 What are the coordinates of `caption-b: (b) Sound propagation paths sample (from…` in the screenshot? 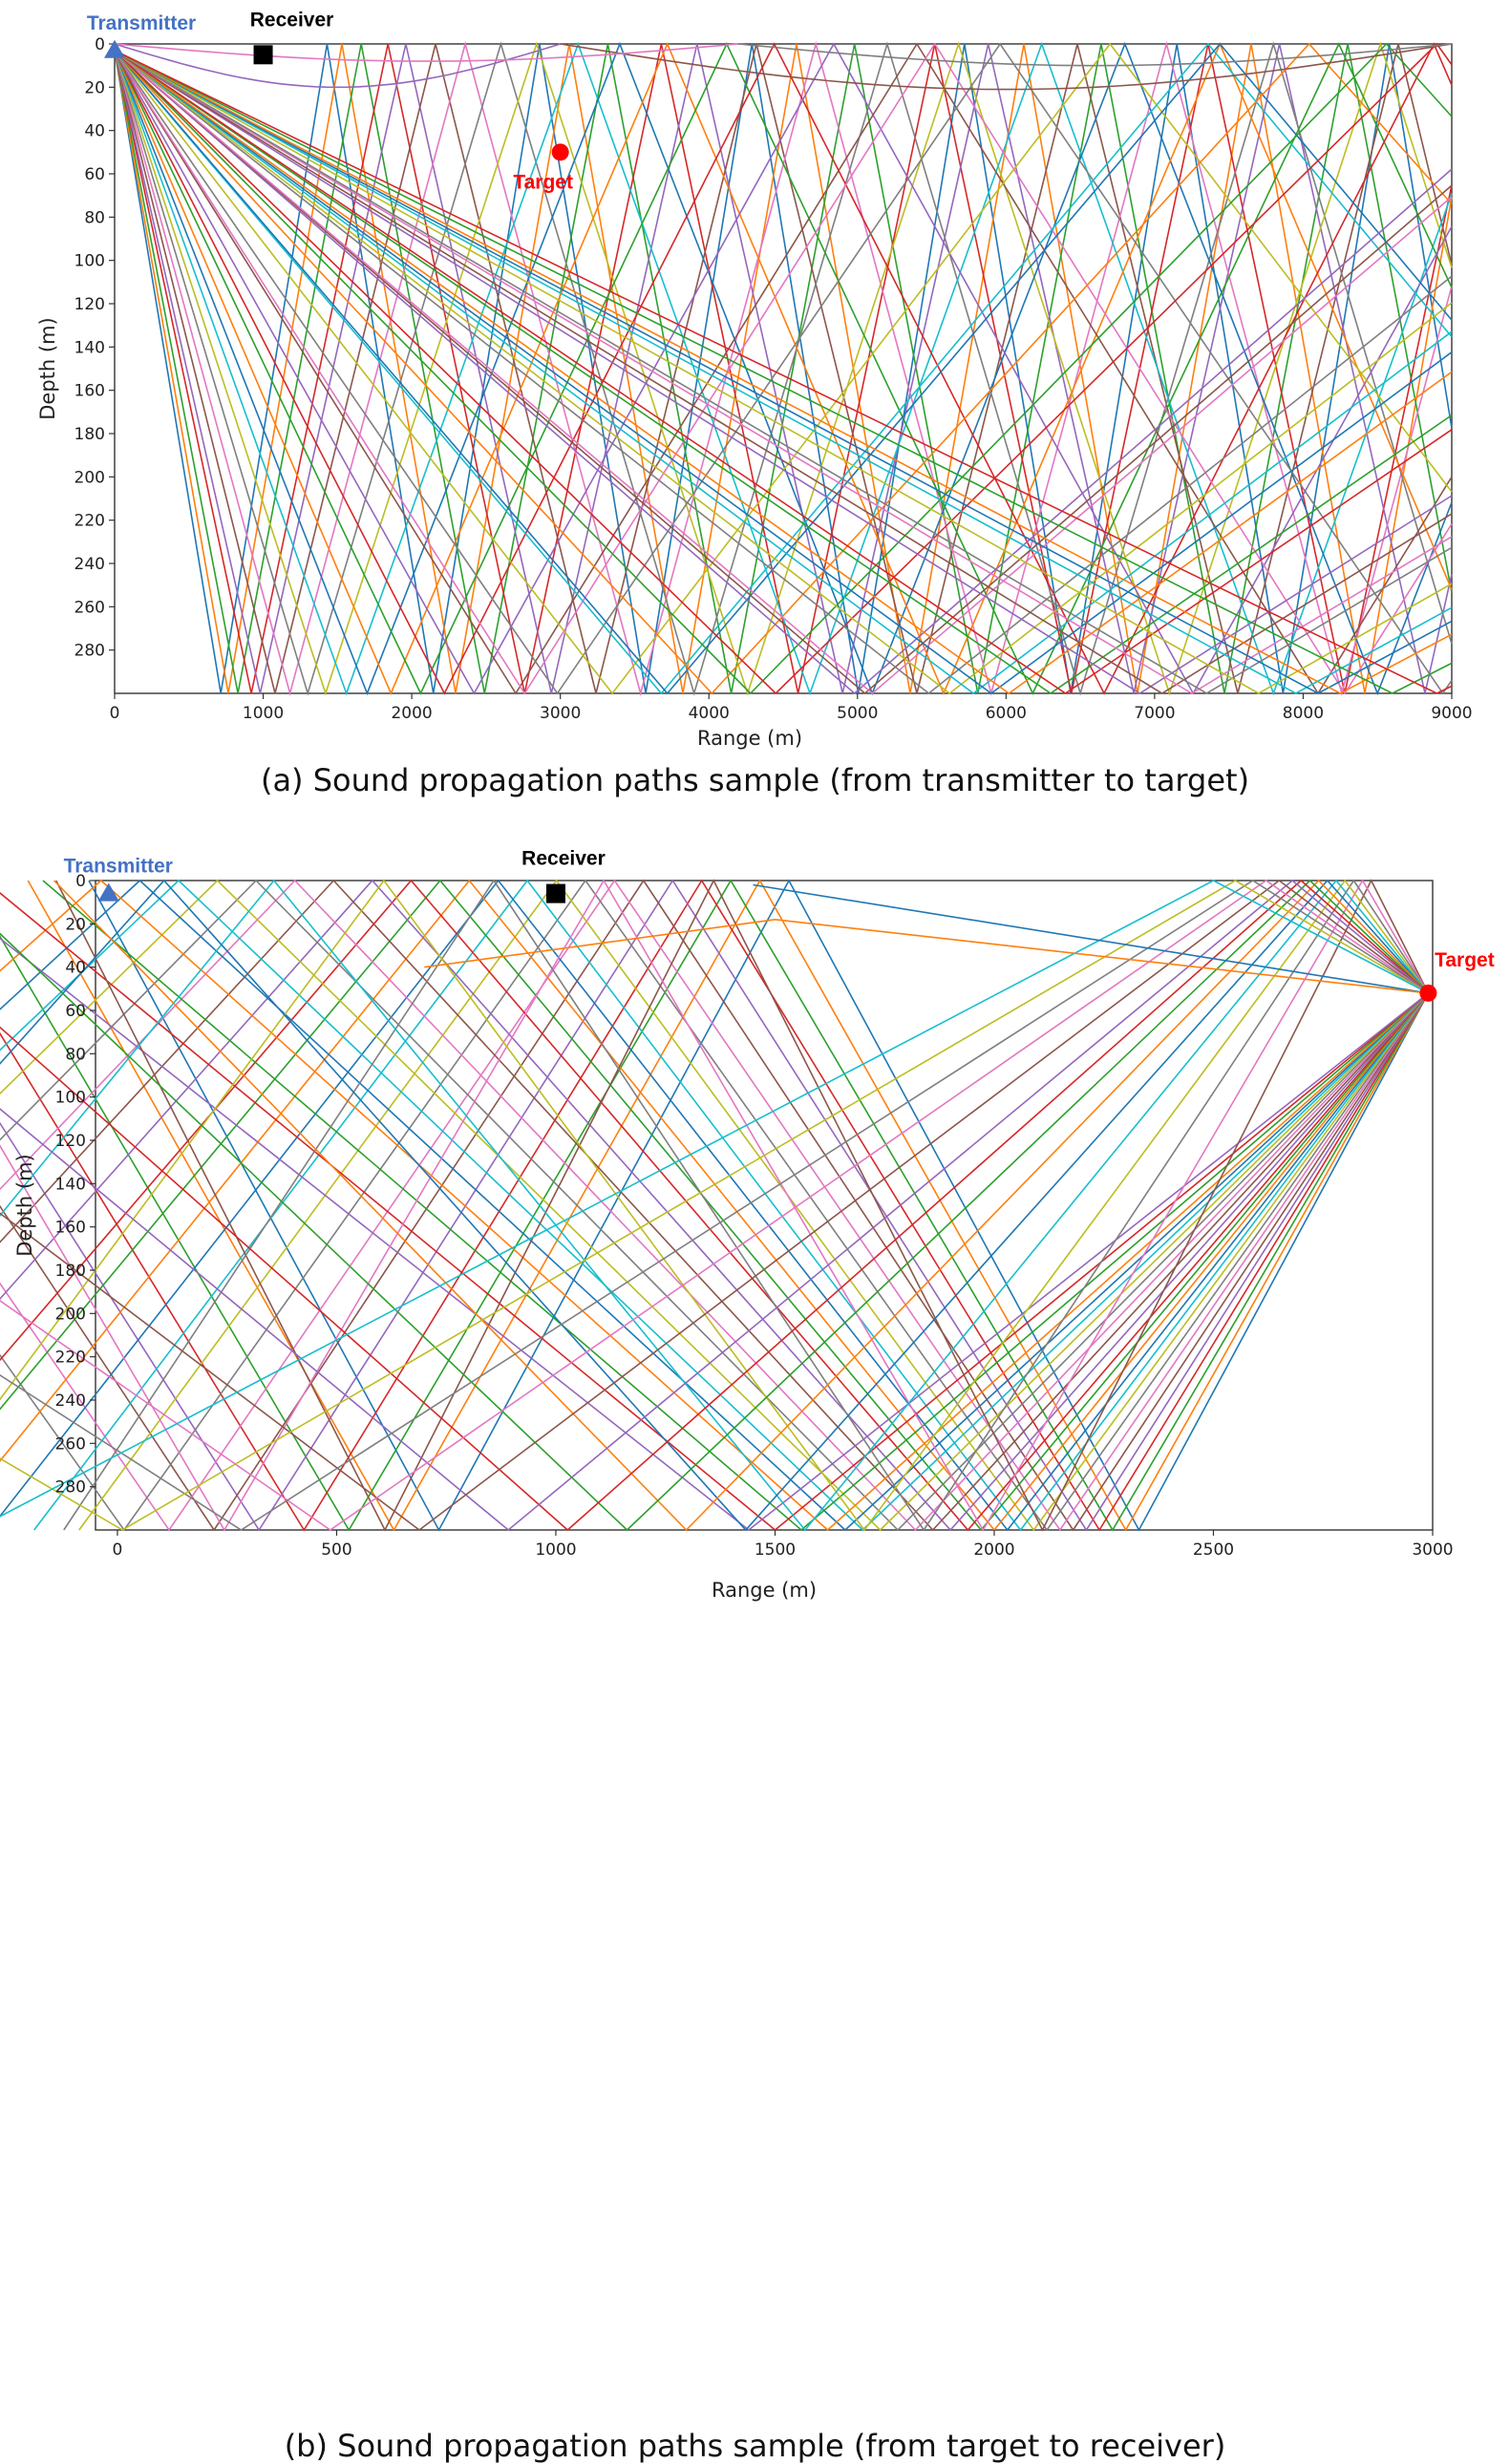 It's located at (755, 2446).